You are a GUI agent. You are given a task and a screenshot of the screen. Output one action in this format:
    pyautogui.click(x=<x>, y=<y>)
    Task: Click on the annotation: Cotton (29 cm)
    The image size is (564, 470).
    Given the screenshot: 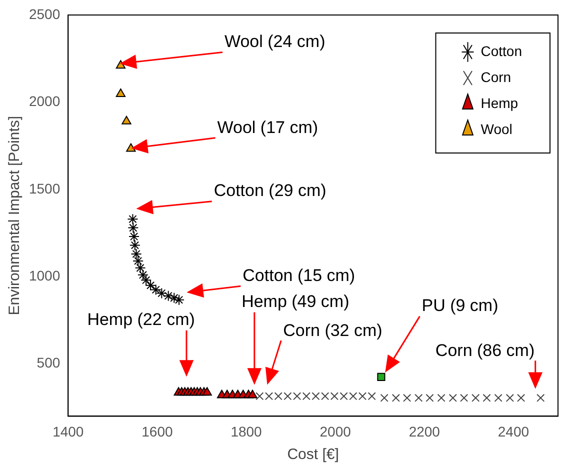 What is the action you would take?
    pyautogui.click(x=270, y=191)
    